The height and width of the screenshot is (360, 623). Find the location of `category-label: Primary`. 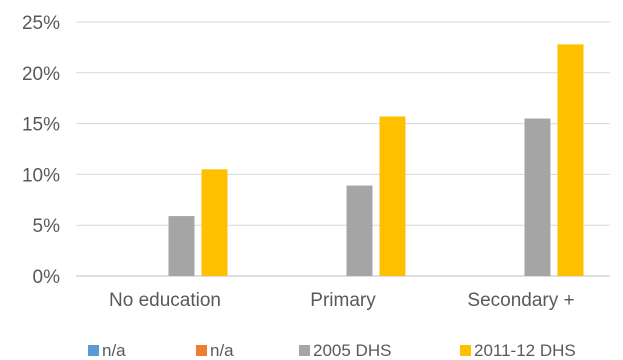

category-label: Primary is located at coordinates (343, 300).